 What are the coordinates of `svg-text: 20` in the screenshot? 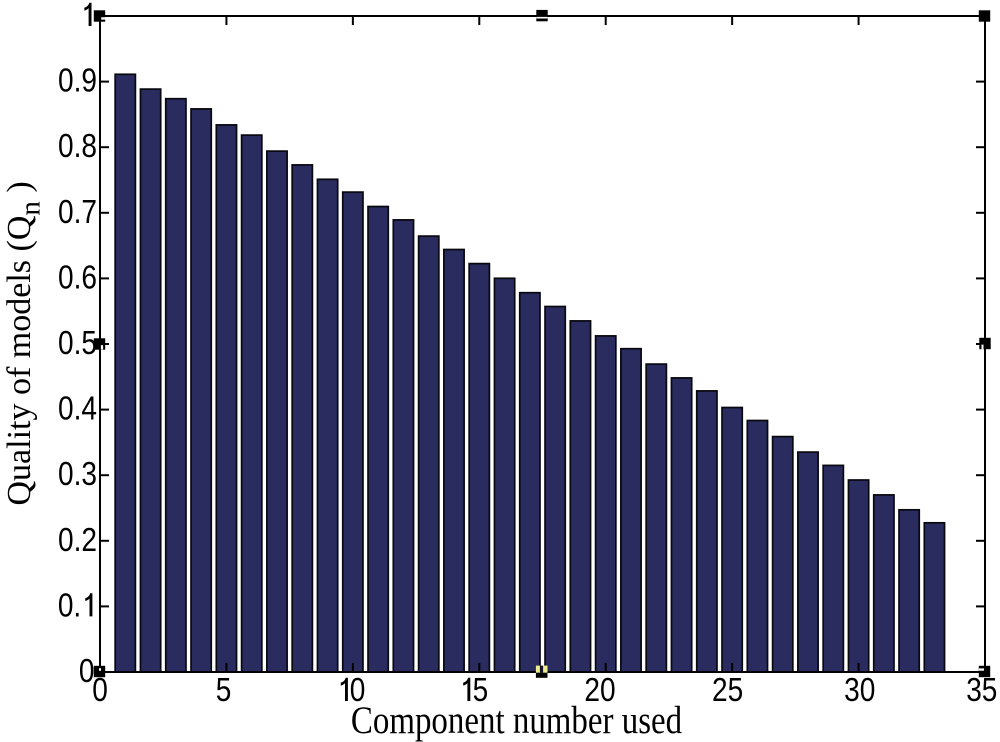 It's located at (599, 690).